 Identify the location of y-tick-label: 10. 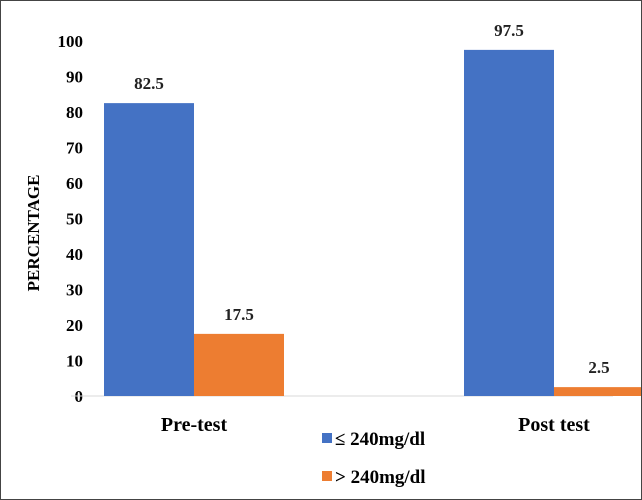
(74, 361).